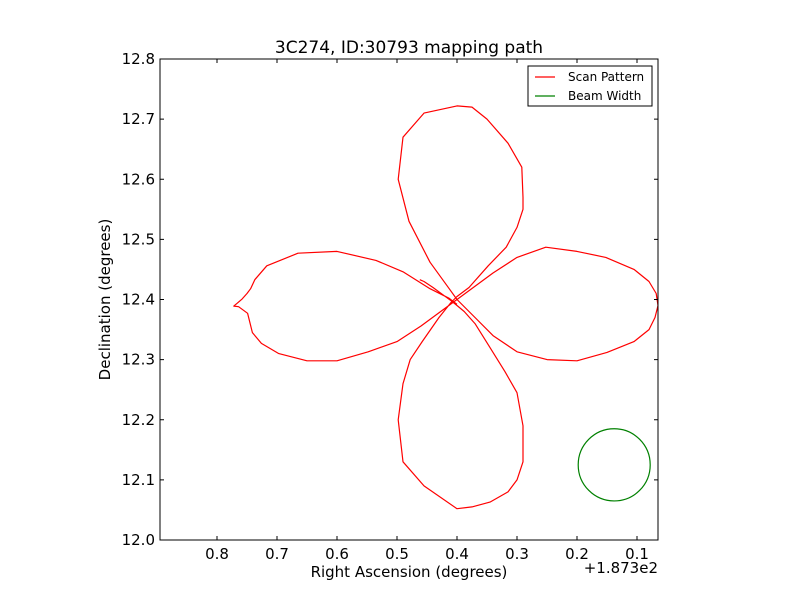 This screenshot has height=600, width=800. Describe the element at coordinates (606, 77) in the screenshot. I see `legend-label: Scan Pattern` at that location.